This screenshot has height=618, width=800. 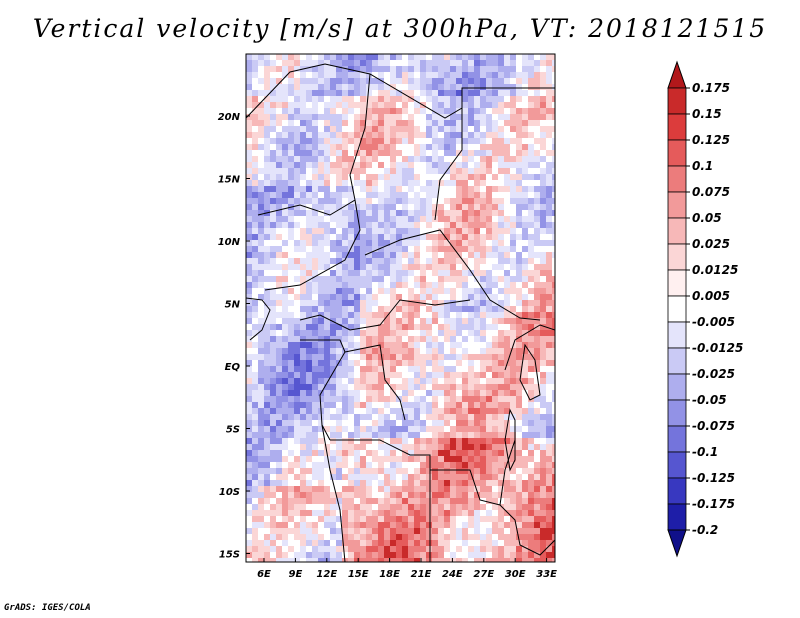 What do you see at coordinates (233, 430) in the screenshot?
I see `y-tick-label: 5S` at bounding box center [233, 430].